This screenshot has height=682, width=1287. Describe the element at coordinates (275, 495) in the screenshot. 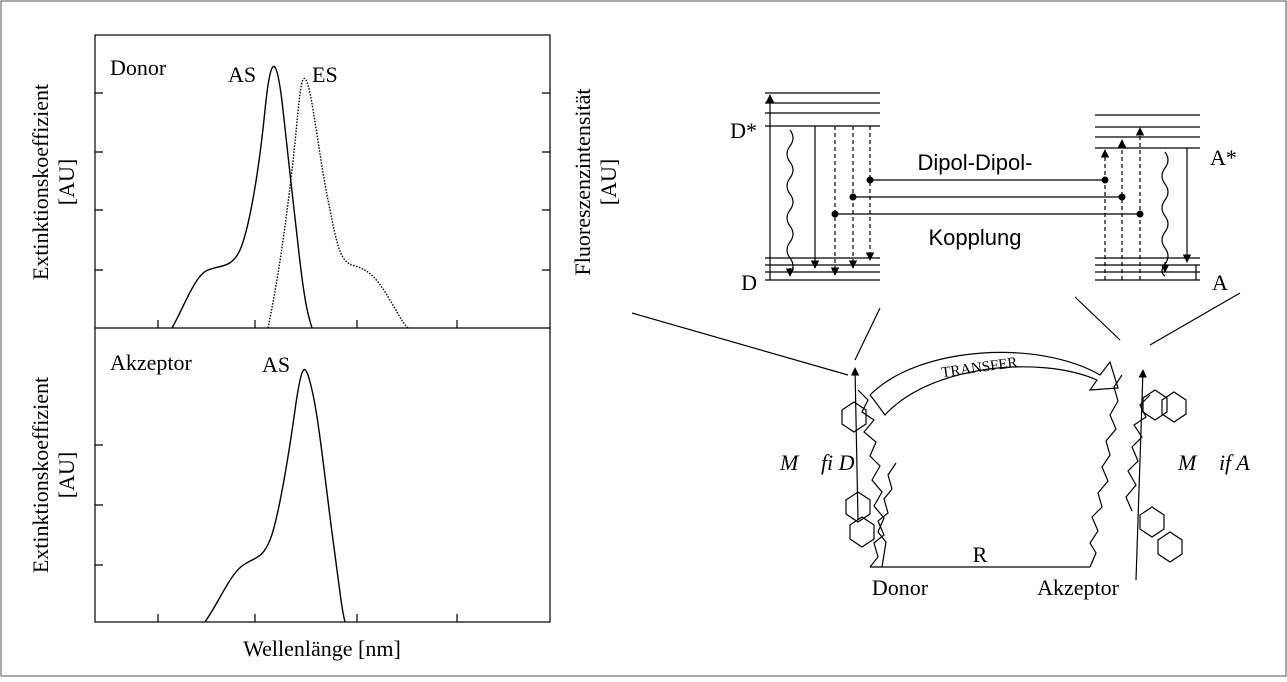

I see `acceptor-absorption` at that location.